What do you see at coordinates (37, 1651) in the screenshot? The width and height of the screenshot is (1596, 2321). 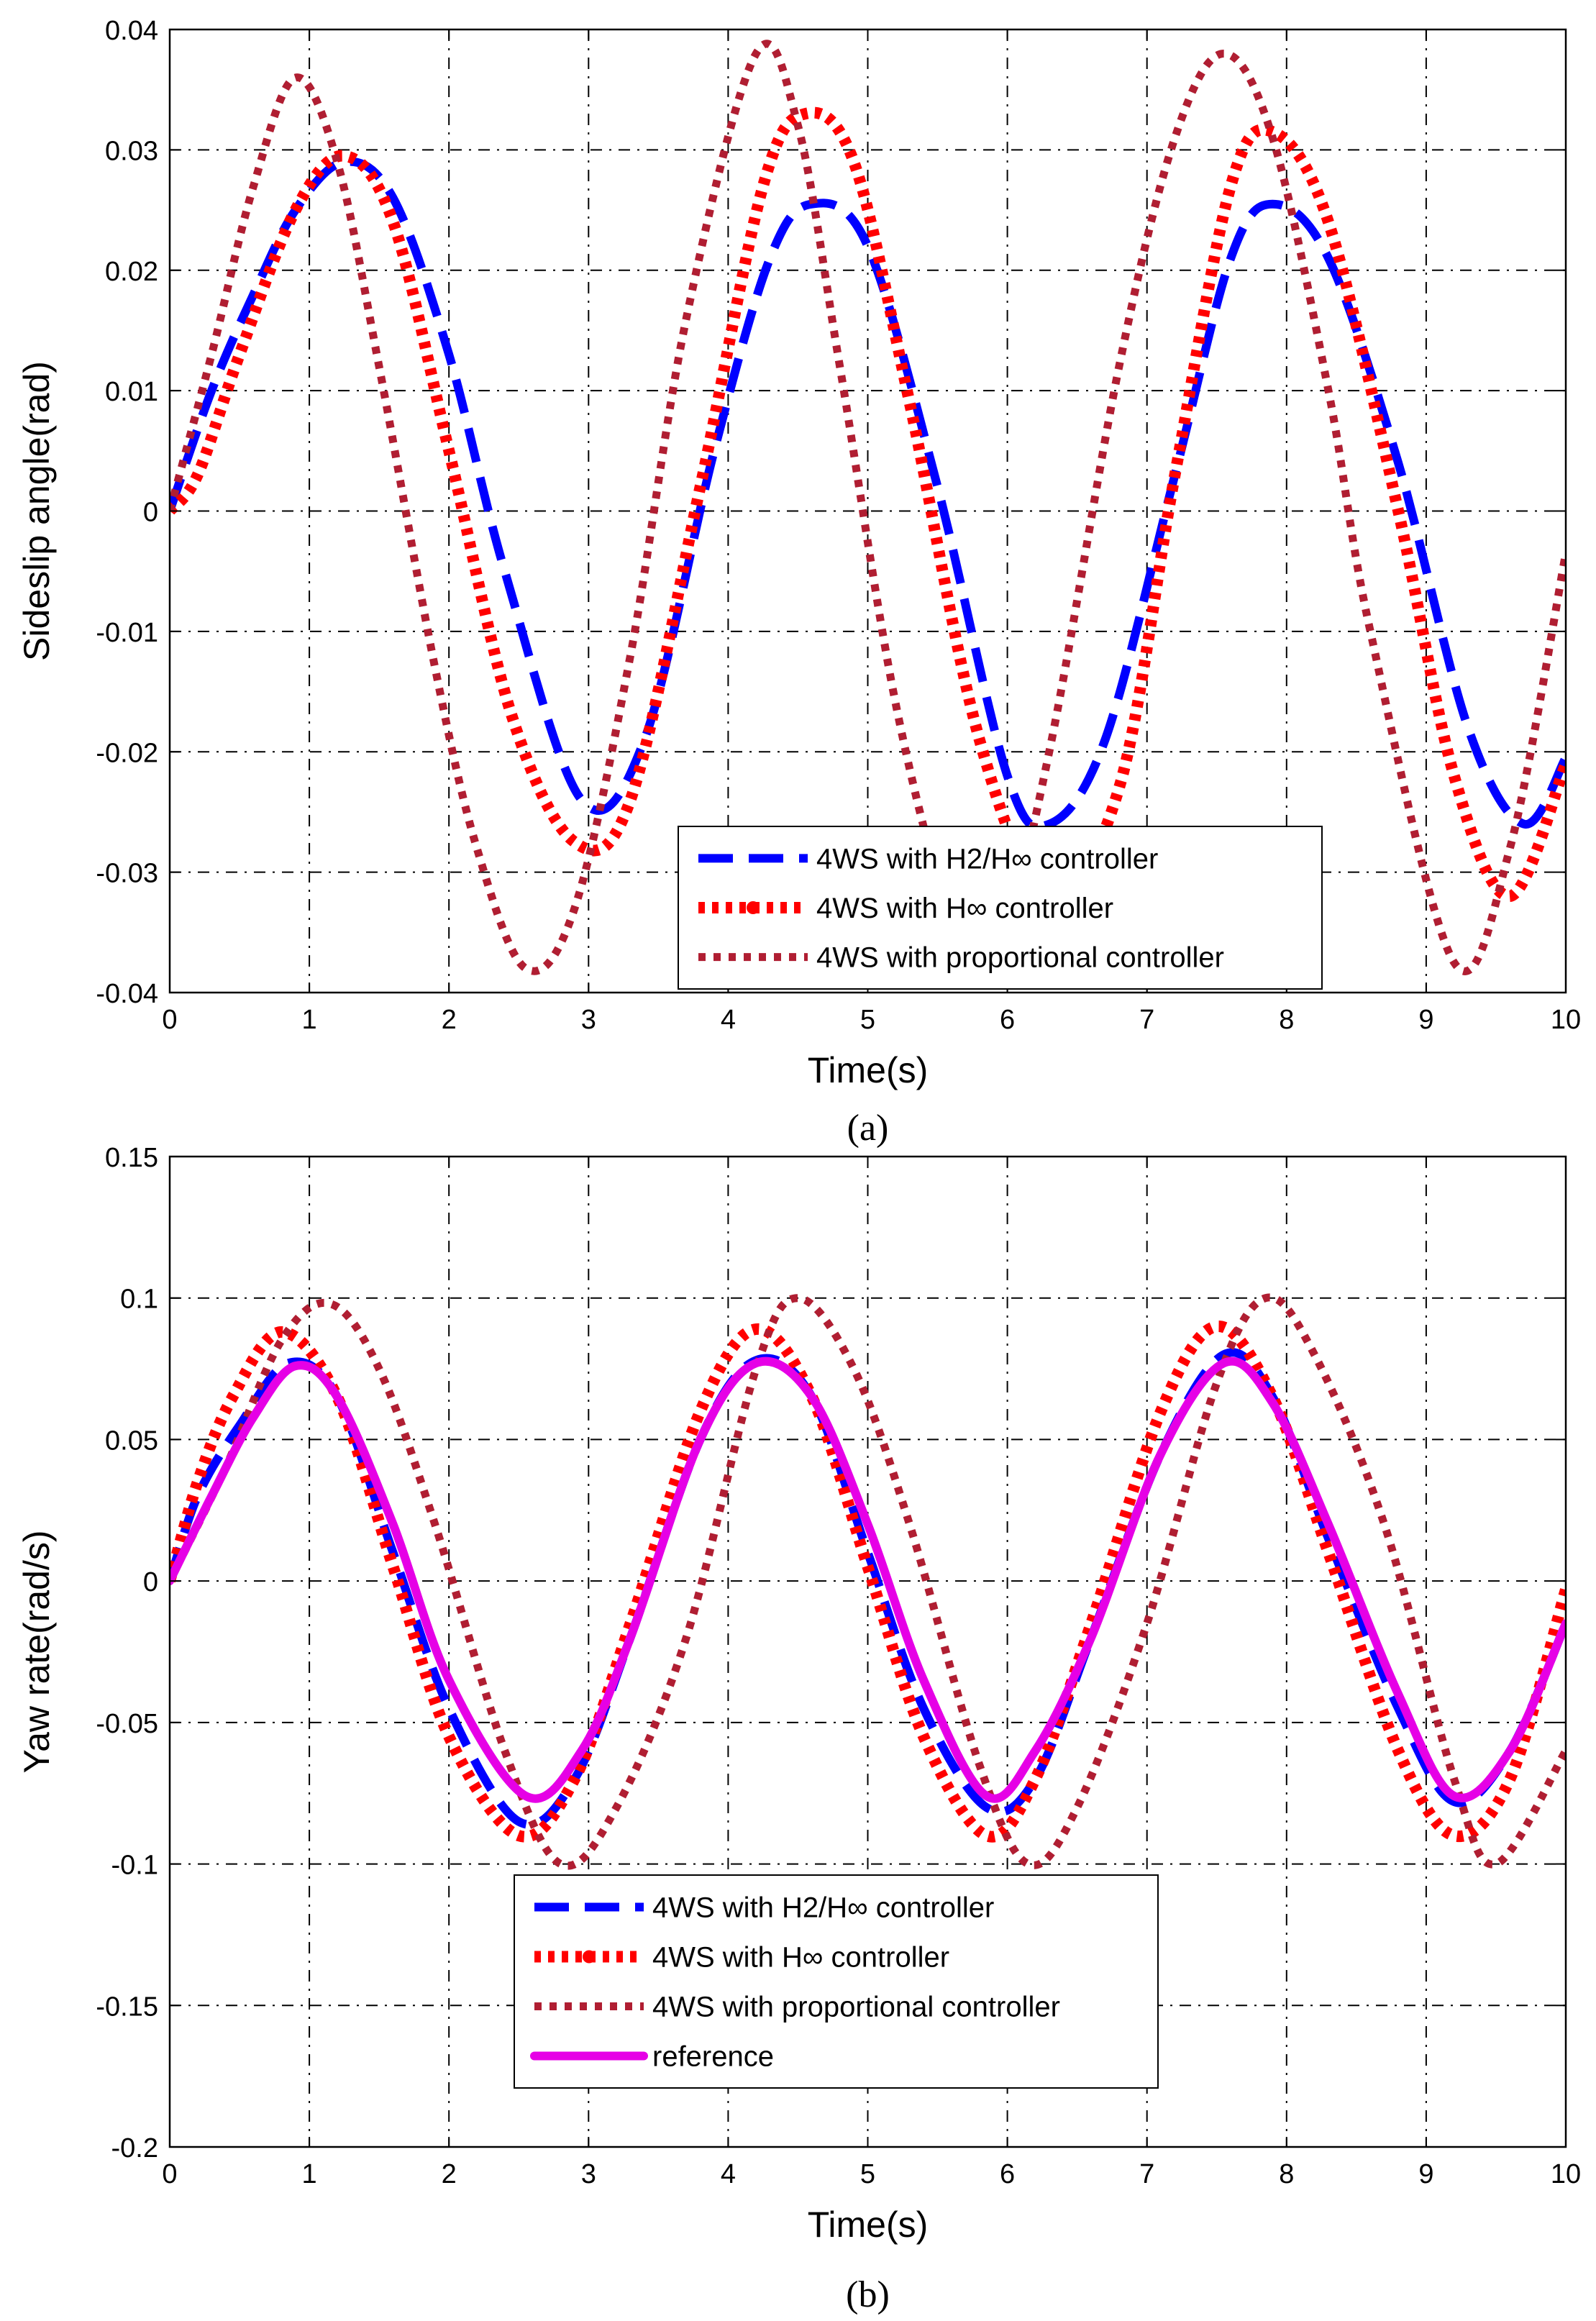 I see `y-axis-label: Yaw rate(rad/s)` at bounding box center [37, 1651].